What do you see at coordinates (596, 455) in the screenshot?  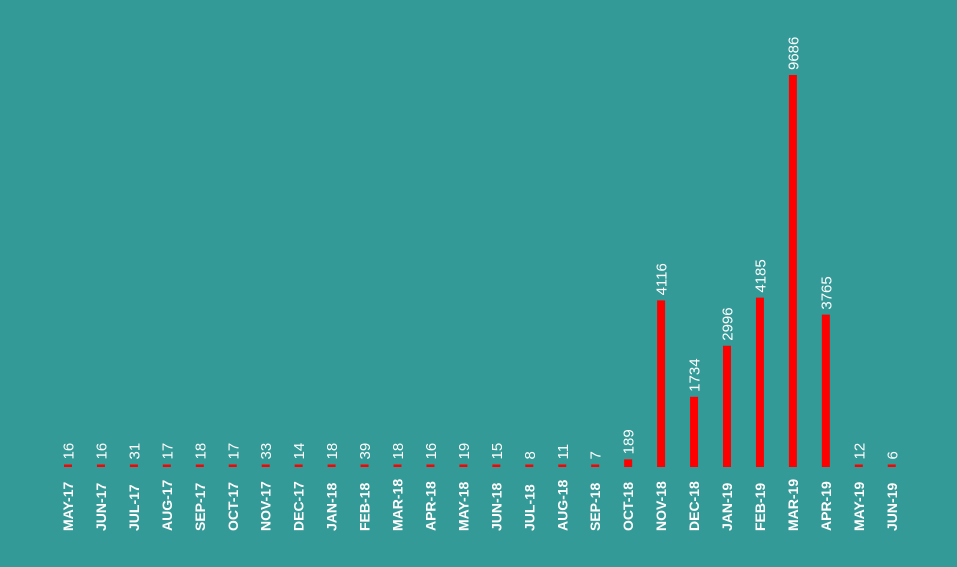 I see `data-label-sep-18: 7` at bounding box center [596, 455].